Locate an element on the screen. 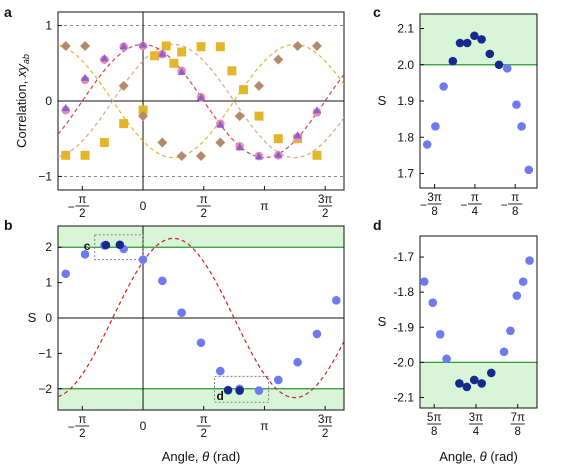  quantum-region is located at coordinates (201, 237).